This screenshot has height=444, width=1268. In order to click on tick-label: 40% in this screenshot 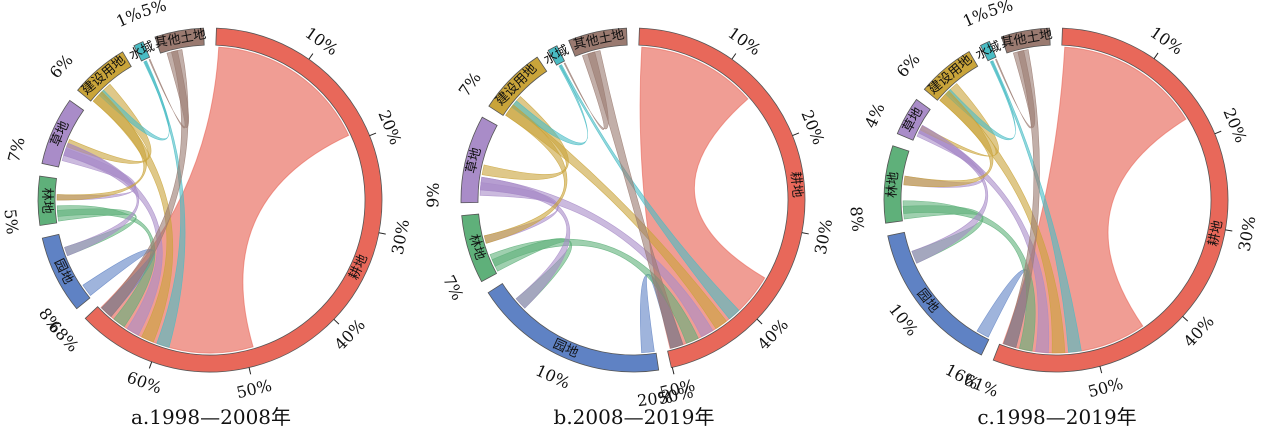, I will do `click(1199, 331)`.